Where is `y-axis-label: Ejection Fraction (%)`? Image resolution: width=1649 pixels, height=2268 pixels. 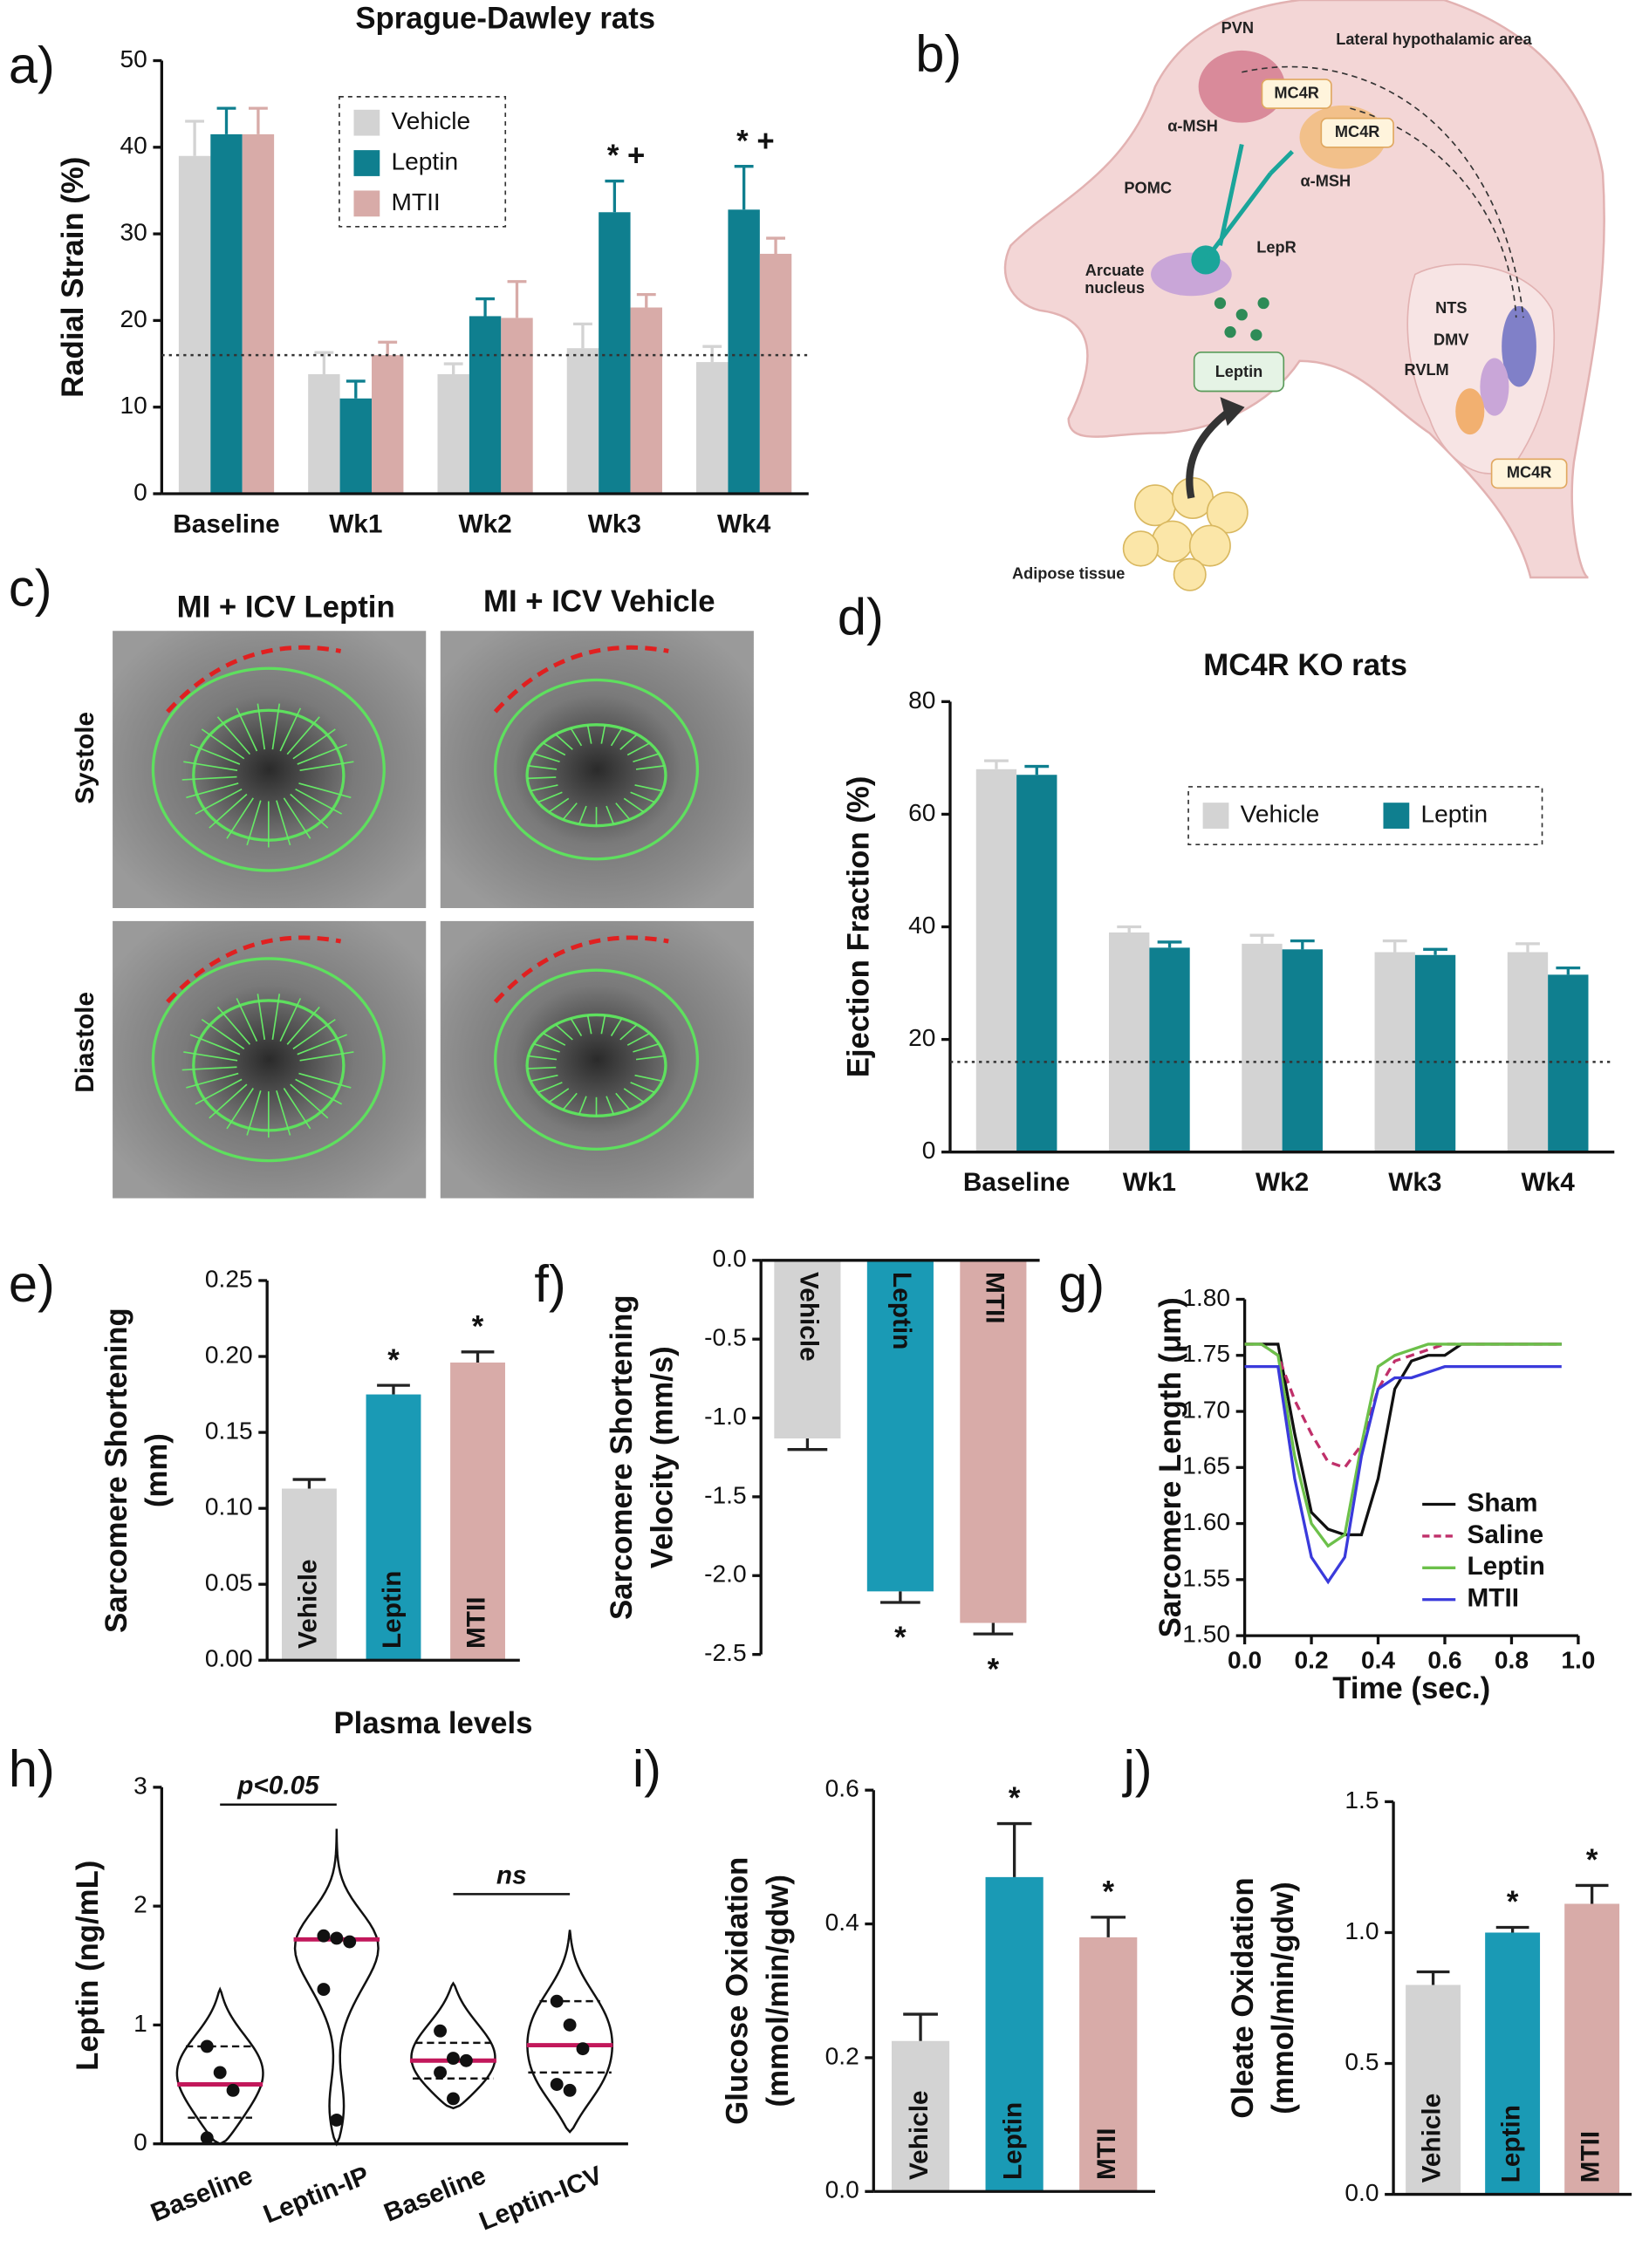 y-axis-label: Ejection Fraction (%) is located at coordinates (859, 927).